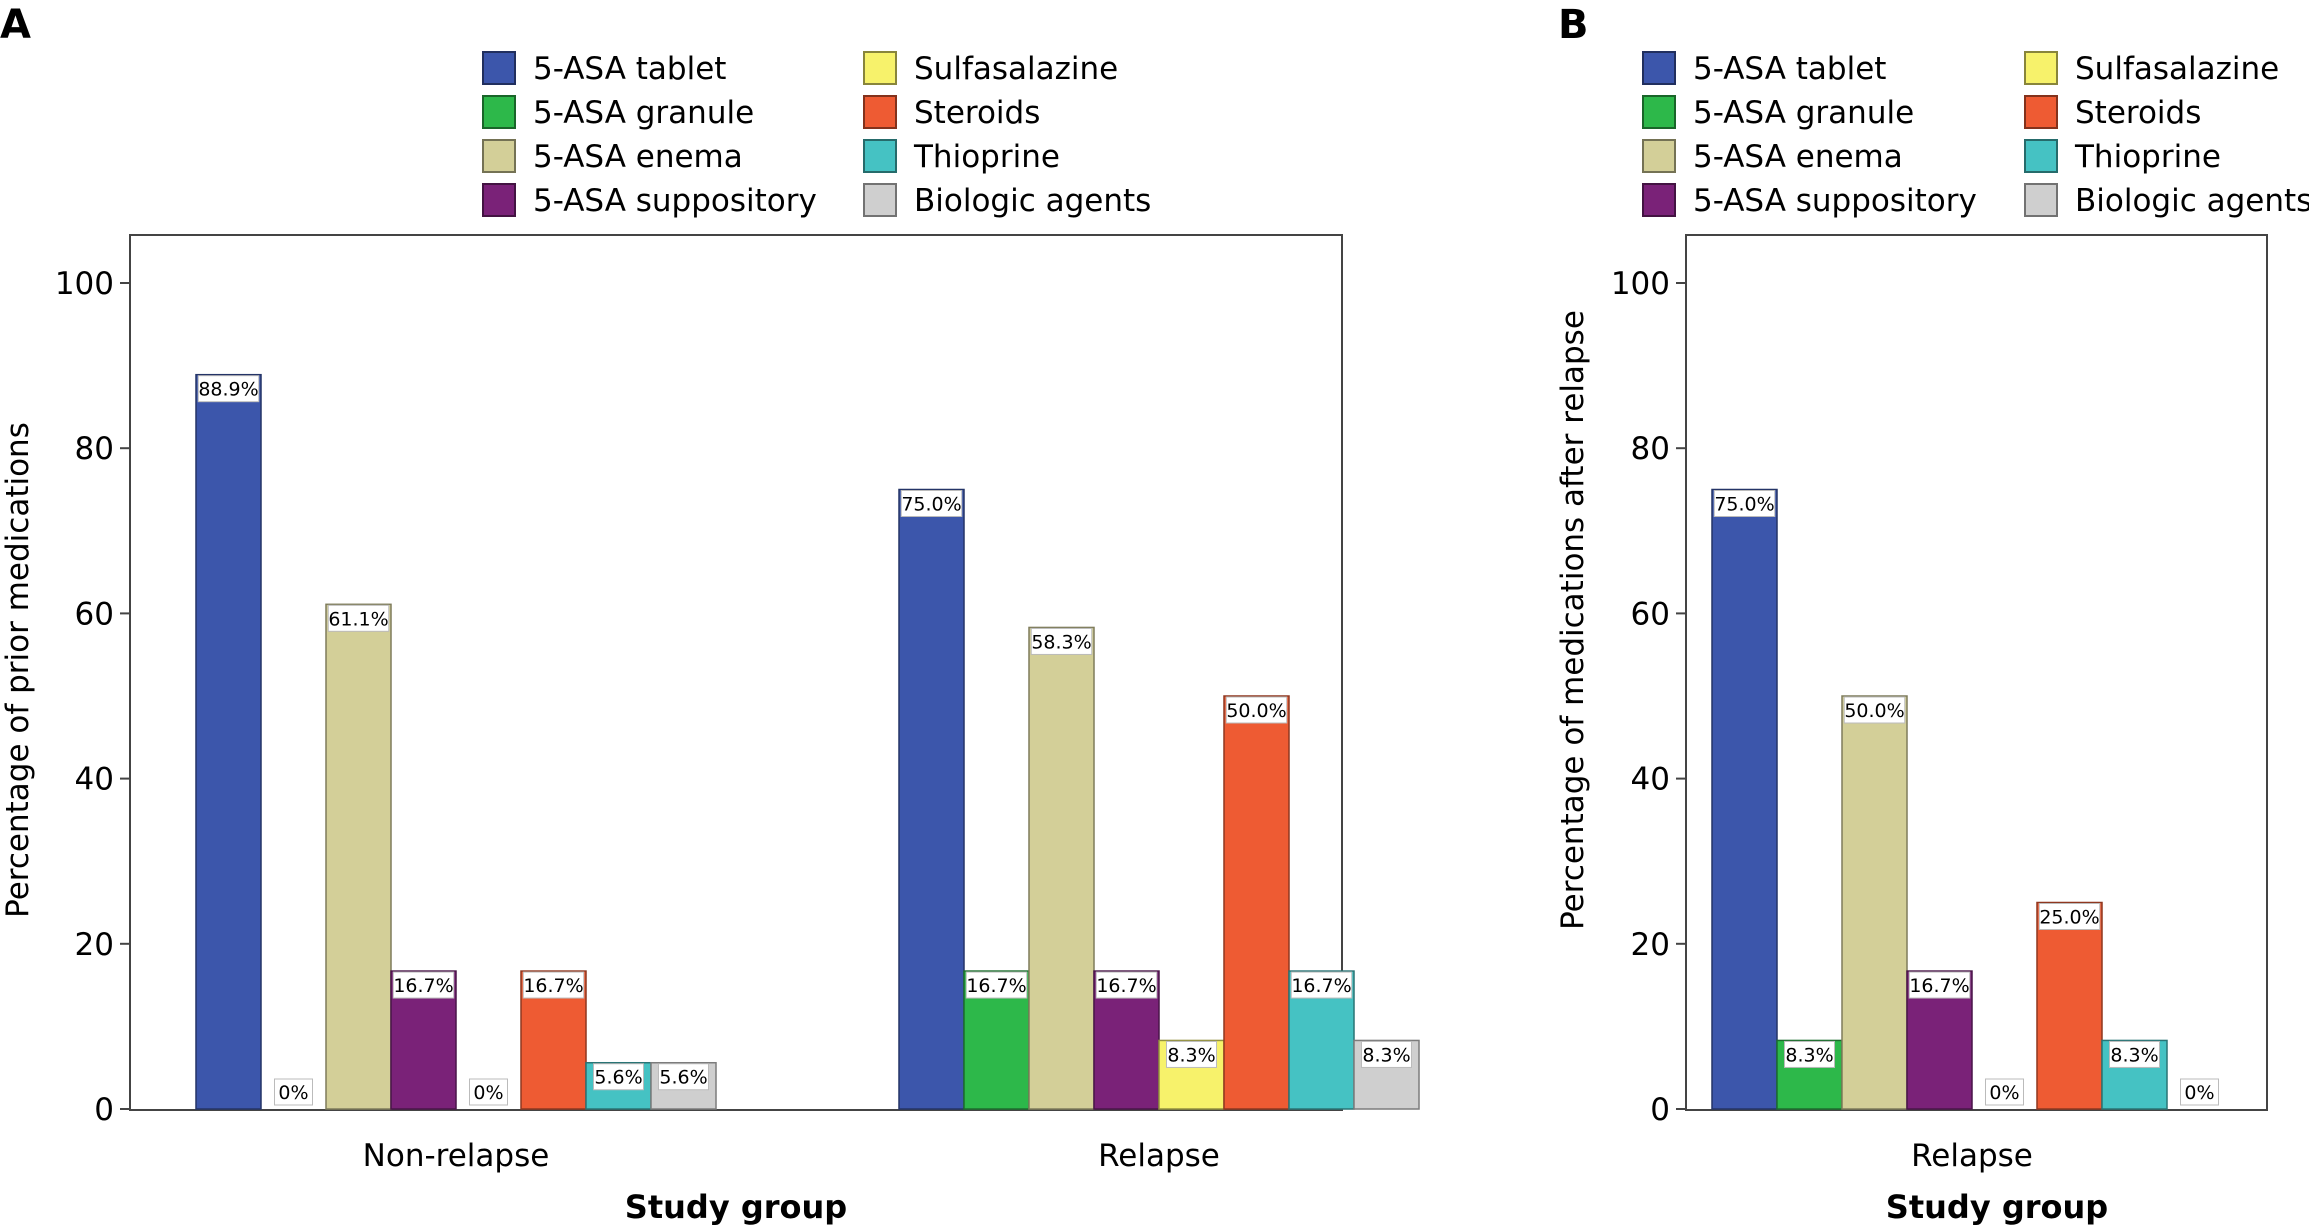 The width and height of the screenshot is (2309, 1231). Describe the element at coordinates (92, 697) in the screenshot. I see `y-axis-a: 0 20 40 60 80 100` at that location.